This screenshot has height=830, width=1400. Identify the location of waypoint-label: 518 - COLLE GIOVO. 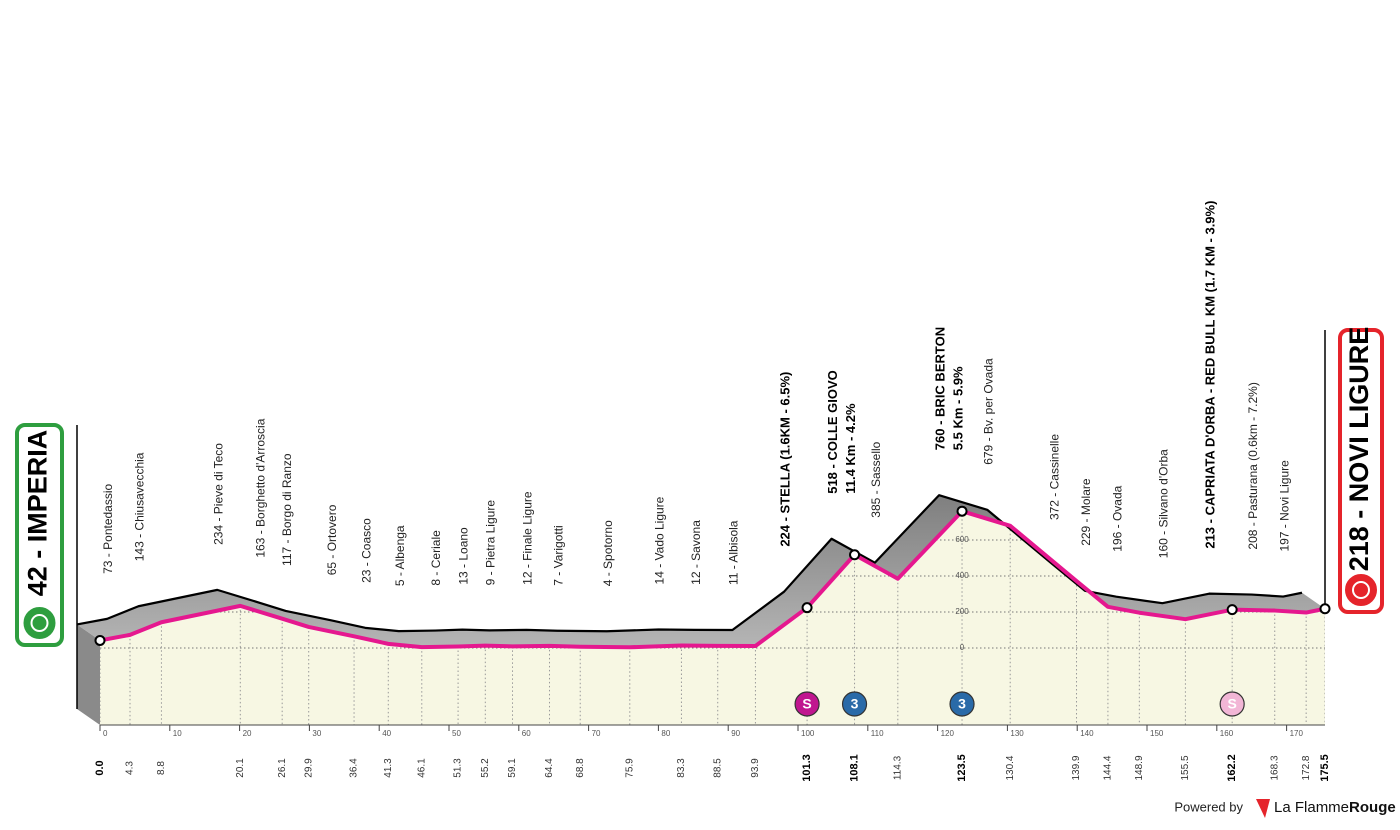
(832, 432).